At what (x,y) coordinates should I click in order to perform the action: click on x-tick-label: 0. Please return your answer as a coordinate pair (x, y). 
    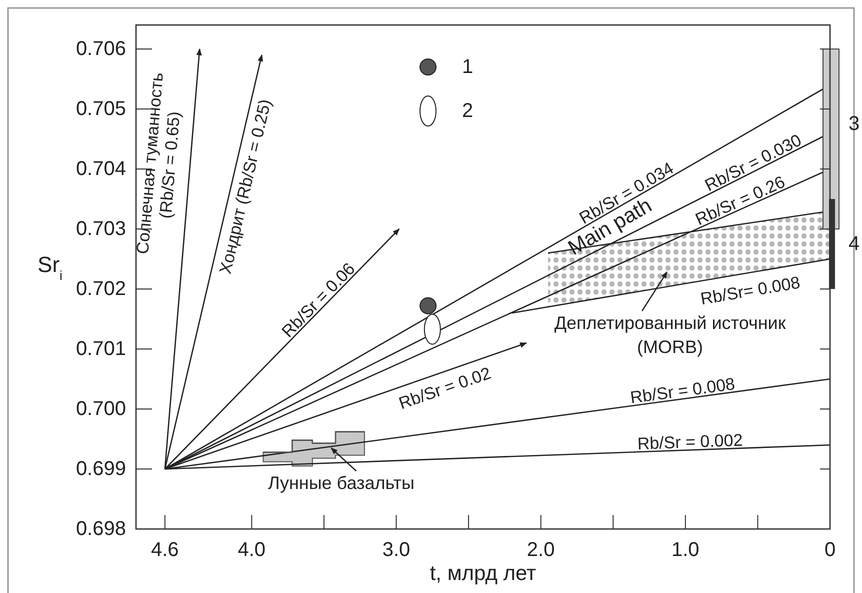
    Looking at the image, I should click on (830, 550).